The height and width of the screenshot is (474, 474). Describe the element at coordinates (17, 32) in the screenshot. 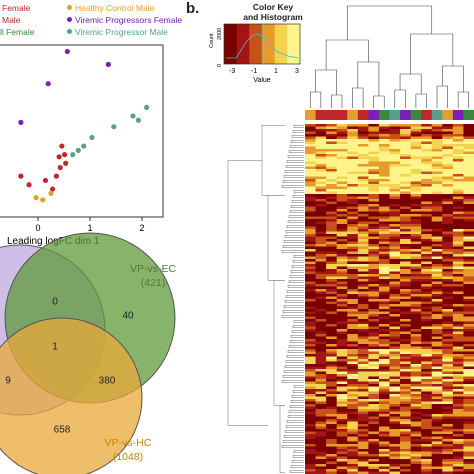

I see `legend-label: ll Female` at that location.